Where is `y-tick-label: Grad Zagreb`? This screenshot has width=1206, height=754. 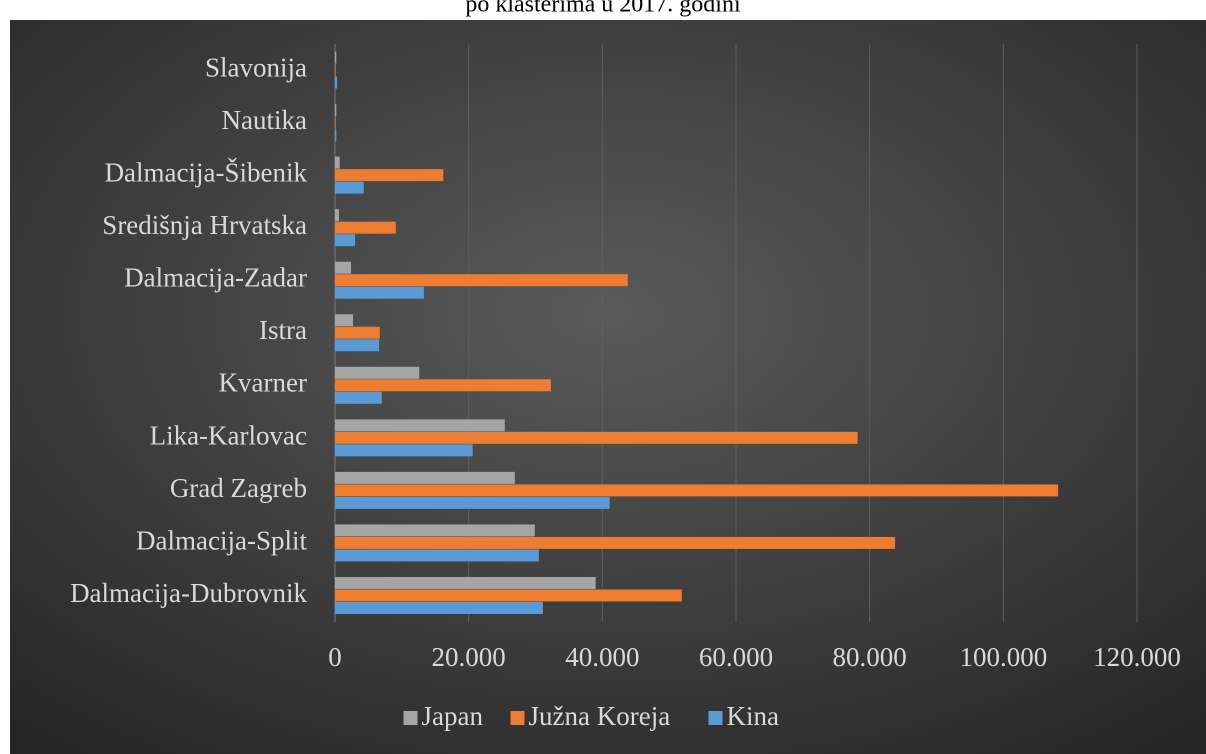 y-tick-label: Grad Zagreb is located at coordinates (238, 488).